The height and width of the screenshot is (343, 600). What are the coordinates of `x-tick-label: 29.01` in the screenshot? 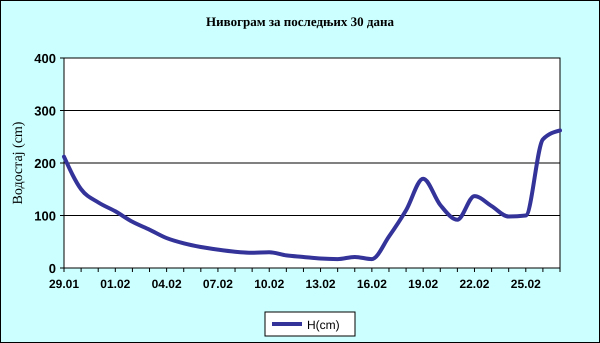 It's located at (64, 284).